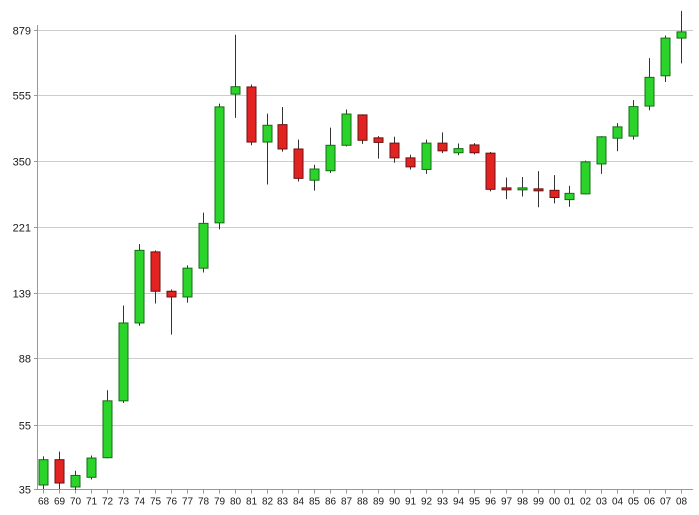 The width and height of the screenshot is (699, 515). What do you see at coordinates (22, 32) in the screenshot?
I see `y-axis-label: 879` at bounding box center [22, 32].